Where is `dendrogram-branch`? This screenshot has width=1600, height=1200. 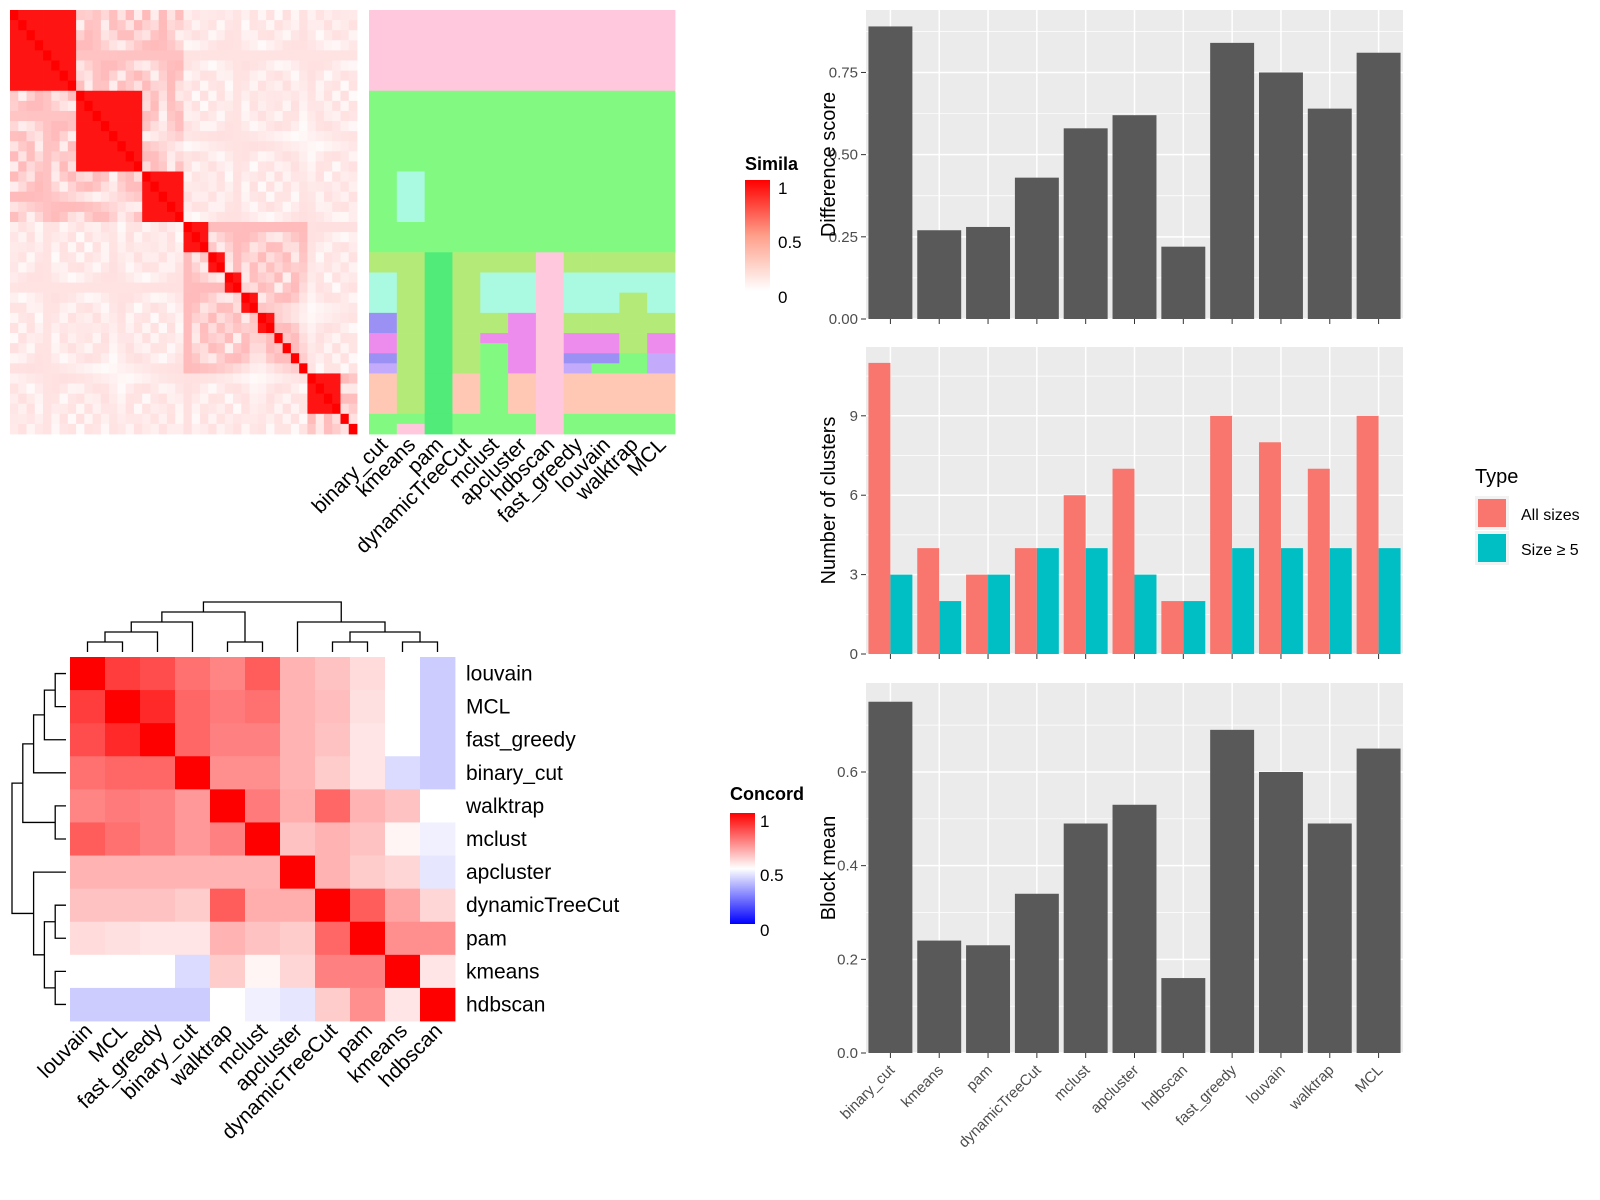
dendrogram-branch is located at coordinates (385, 636).